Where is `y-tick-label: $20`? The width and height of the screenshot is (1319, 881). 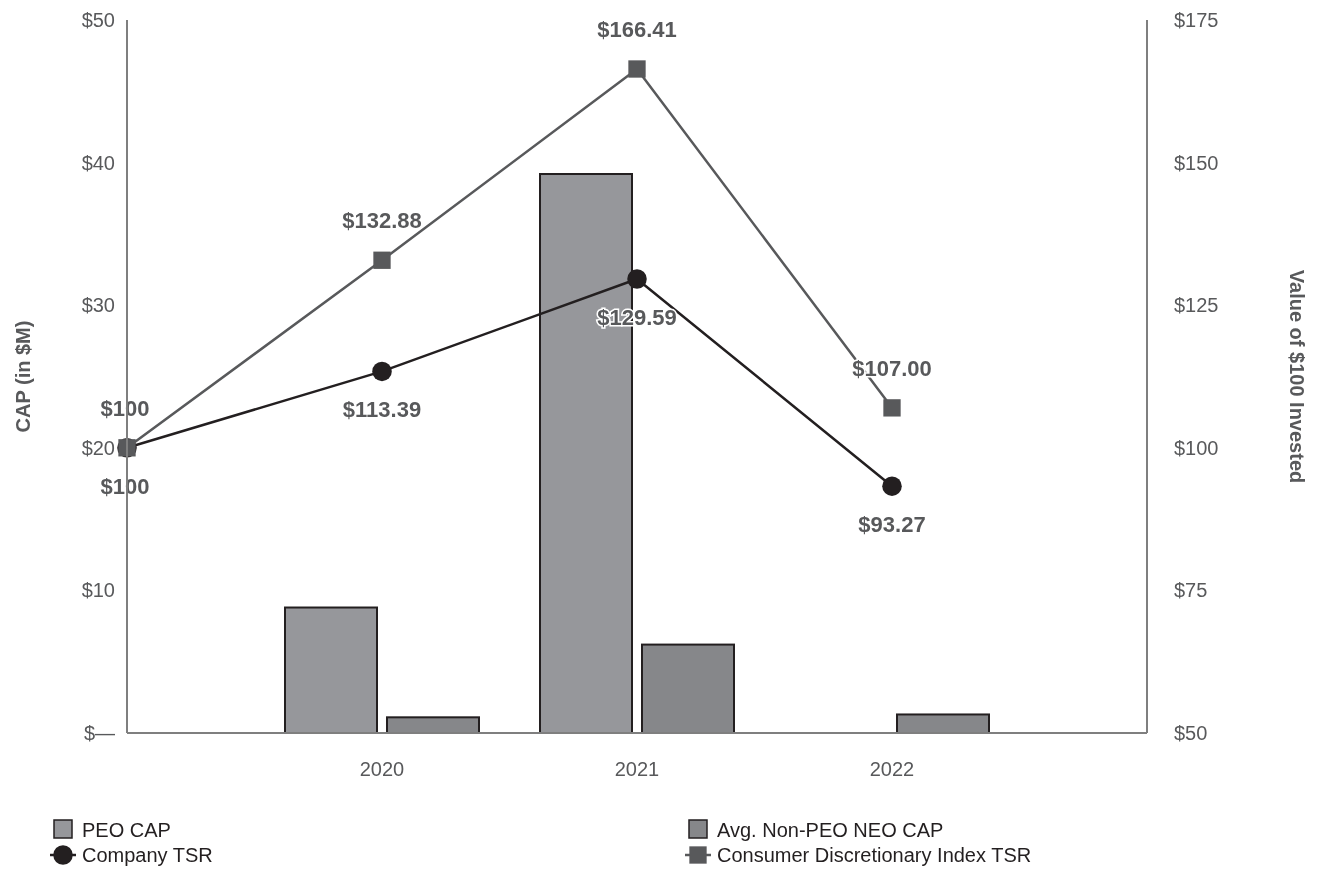
y-tick-label: $20 is located at coordinates (98, 447).